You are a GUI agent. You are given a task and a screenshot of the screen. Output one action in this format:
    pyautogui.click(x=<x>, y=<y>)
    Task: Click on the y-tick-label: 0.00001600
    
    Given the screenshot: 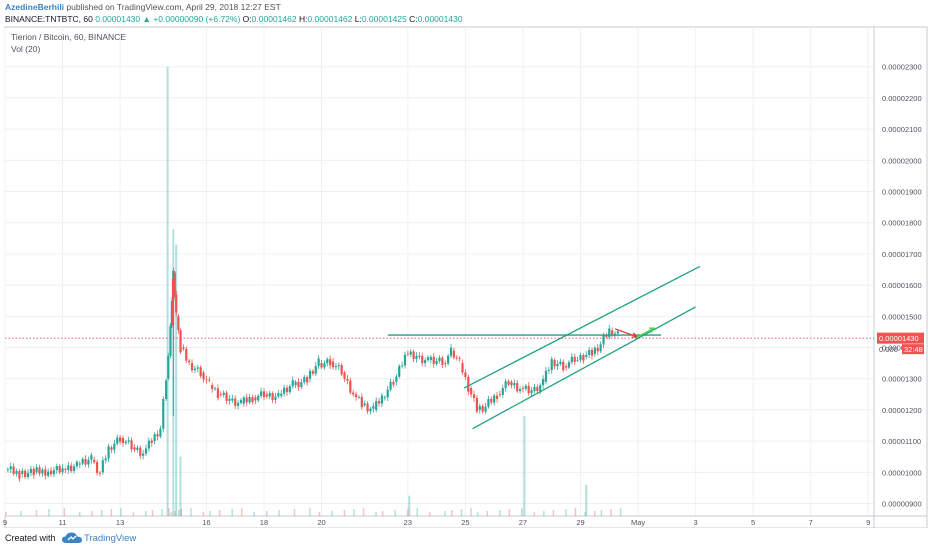 What is the action you would take?
    pyautogui.click(x=902, y=285)
    